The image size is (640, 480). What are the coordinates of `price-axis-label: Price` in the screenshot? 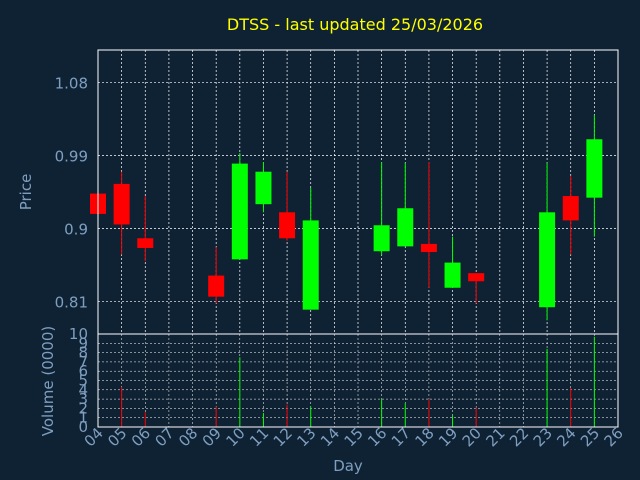 It's located at (26, 192).